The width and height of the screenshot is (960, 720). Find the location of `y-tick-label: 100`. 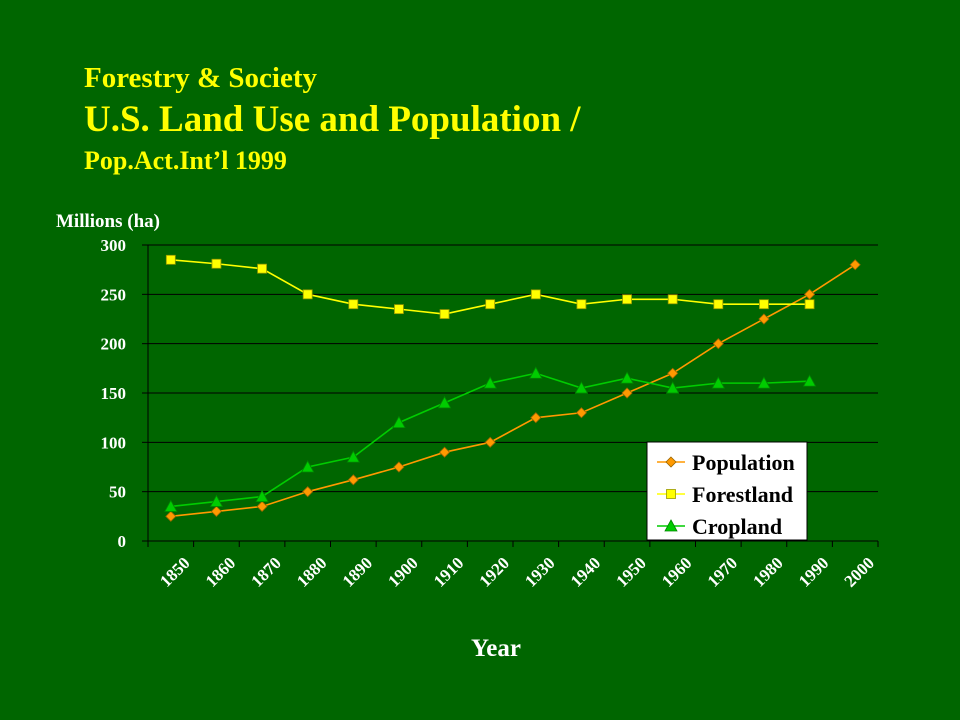

y-tick-label: 100 is located at coordinates (114, 442).